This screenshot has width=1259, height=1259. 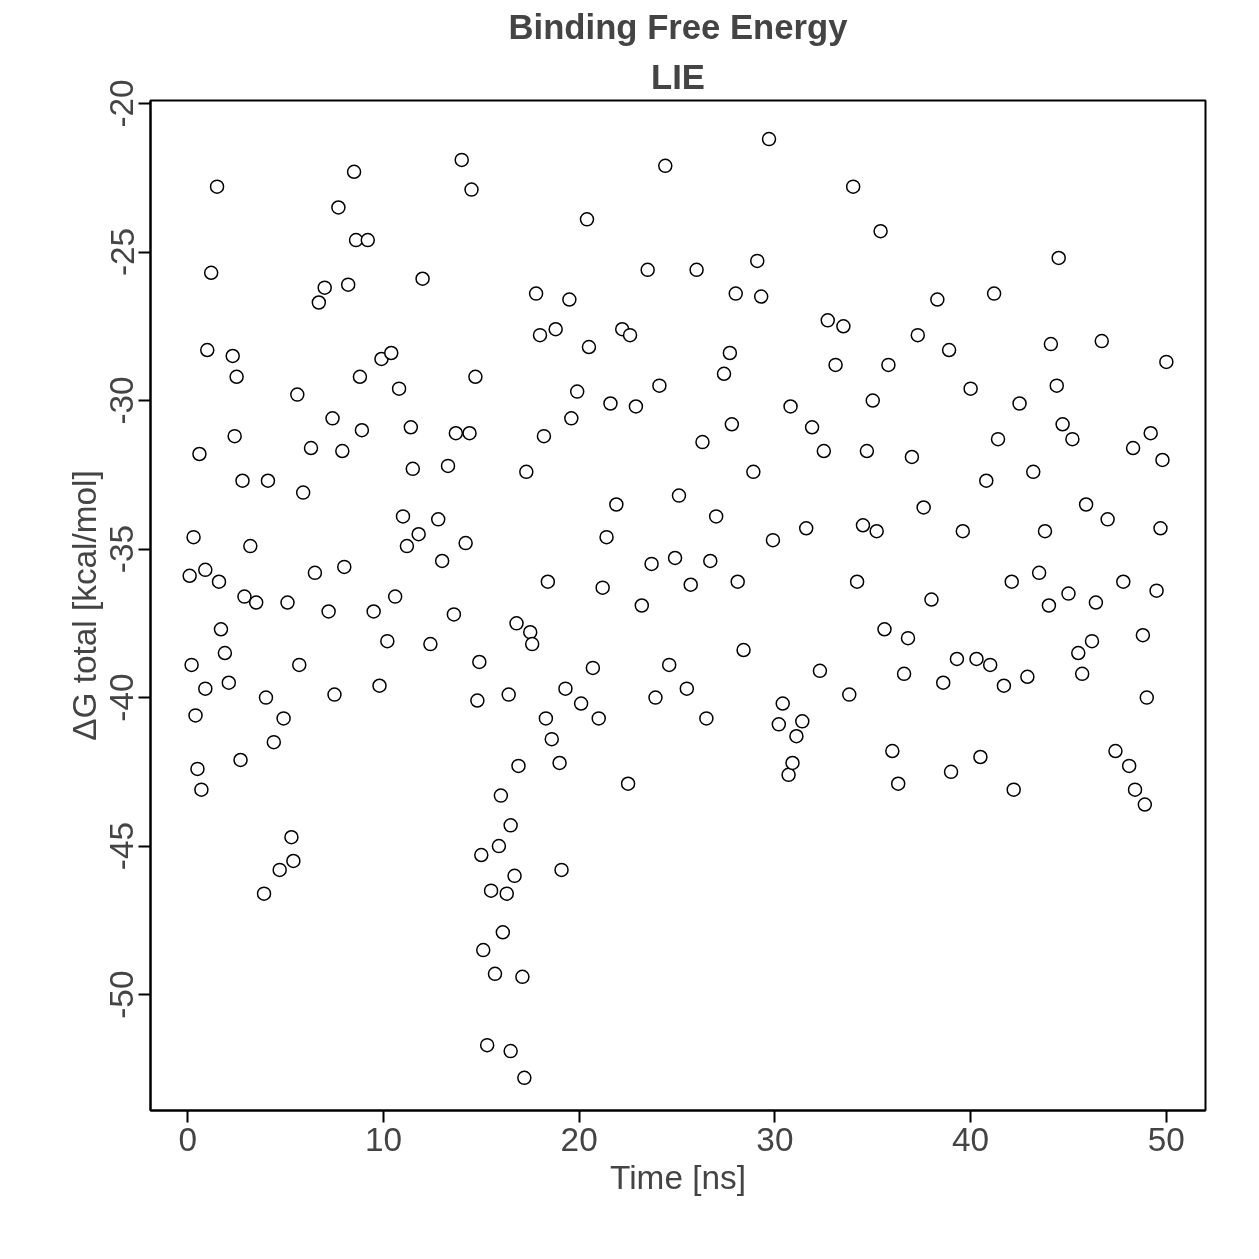 What do you see at coordinates (122, 994) in the screenshot?
I see `y-tick-label: -50` at bounding box center [122, 994].